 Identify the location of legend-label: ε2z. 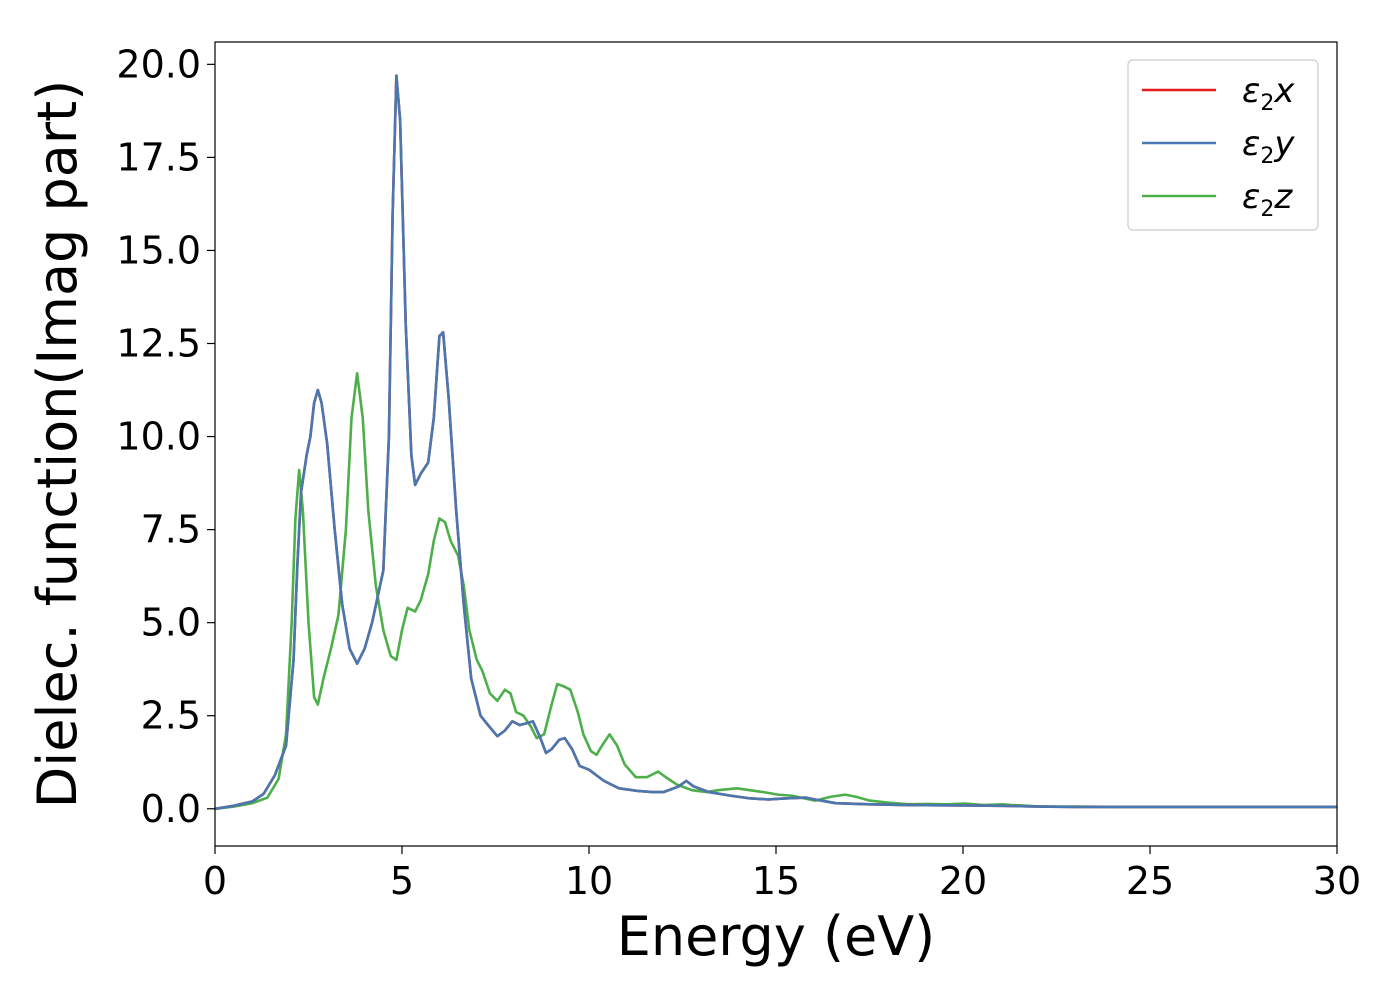
(1267, 199).